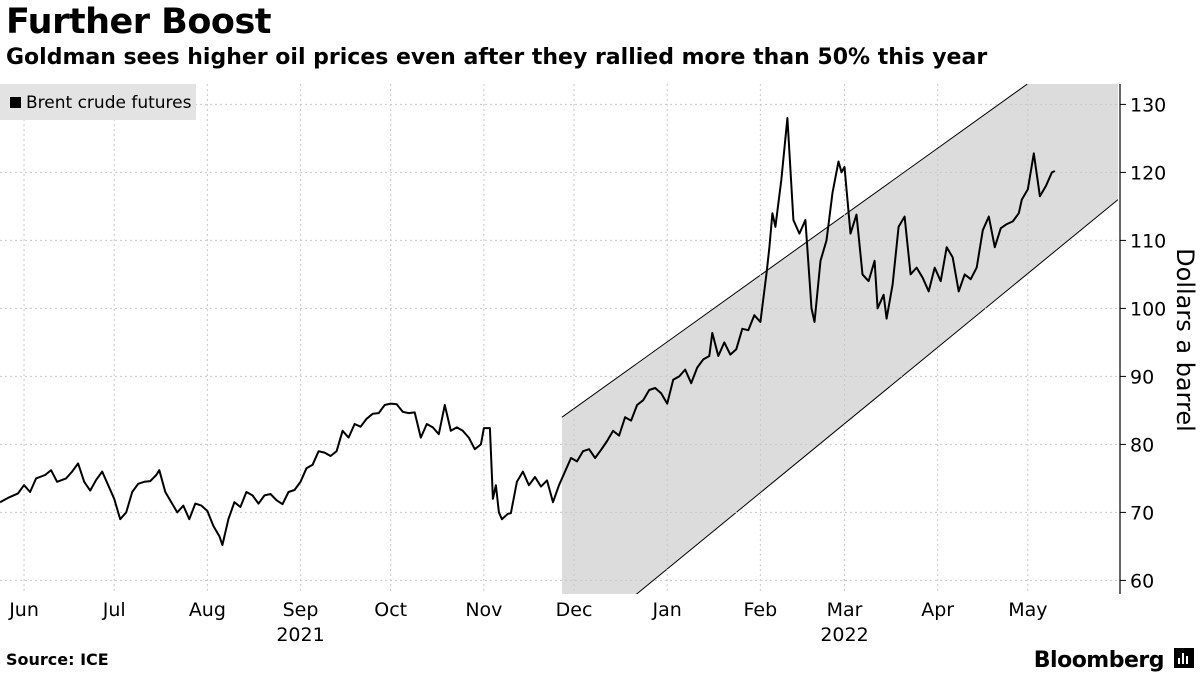  Describe the element at coordinates (390, 610) in the screenshot. I see `x-tick-label: Oct` at that location.